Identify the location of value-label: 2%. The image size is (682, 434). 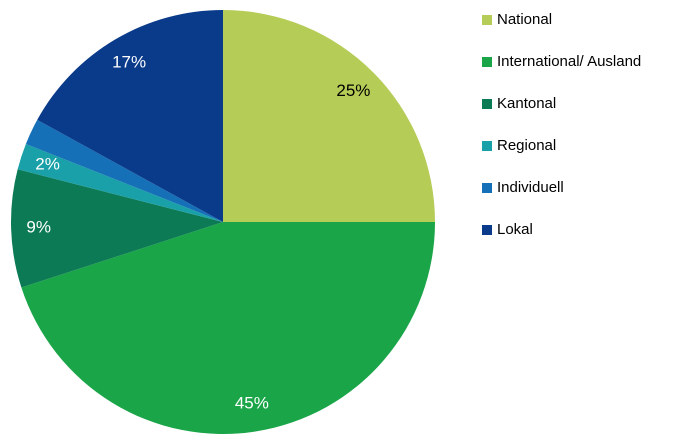
(47, 163).